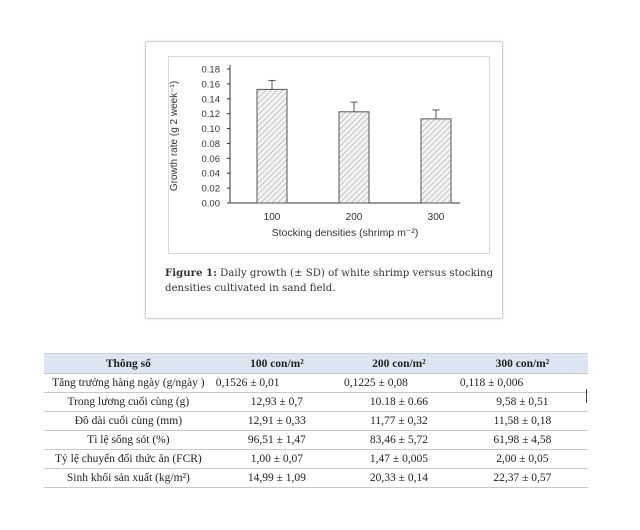 The height and width of the screenshot is (530, 640). I want to click on cell-value: 10.18 ± 0.66, so click(399, 402).